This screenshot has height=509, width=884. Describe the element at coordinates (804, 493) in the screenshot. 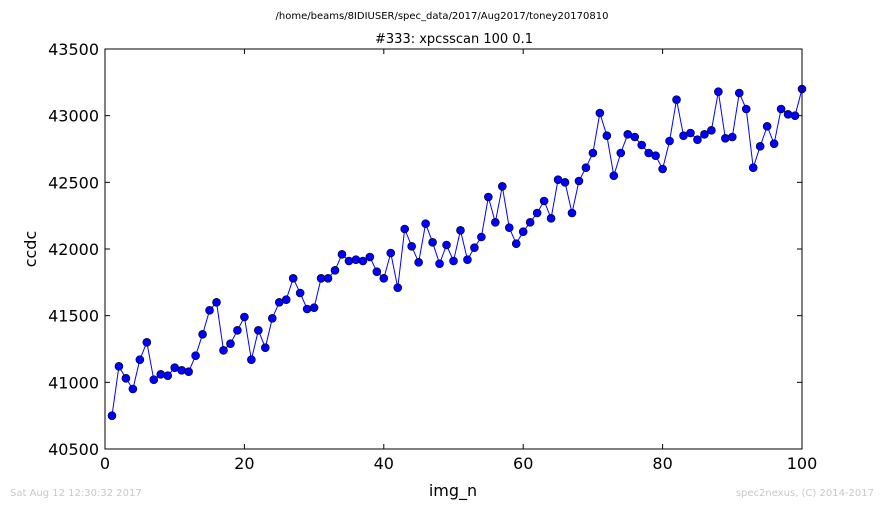

I see `footer-credit: spec2nexus, (C) 2014-2017` at that location.